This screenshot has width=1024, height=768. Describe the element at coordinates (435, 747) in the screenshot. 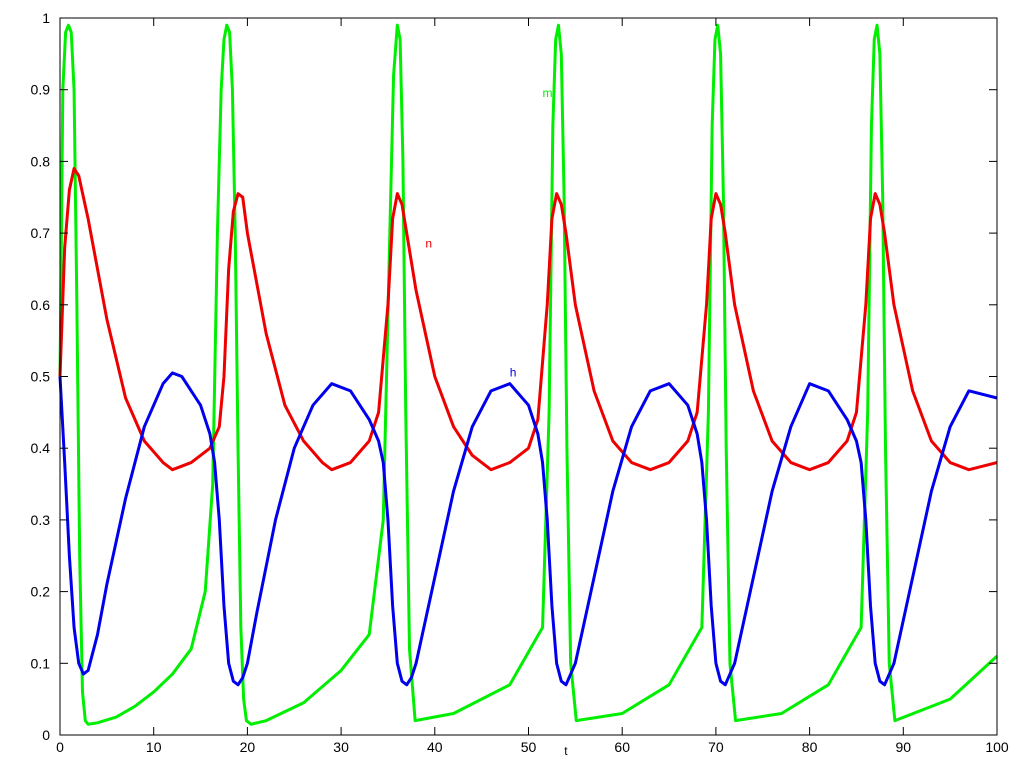

I see `x-tick-label: 40` at that location.